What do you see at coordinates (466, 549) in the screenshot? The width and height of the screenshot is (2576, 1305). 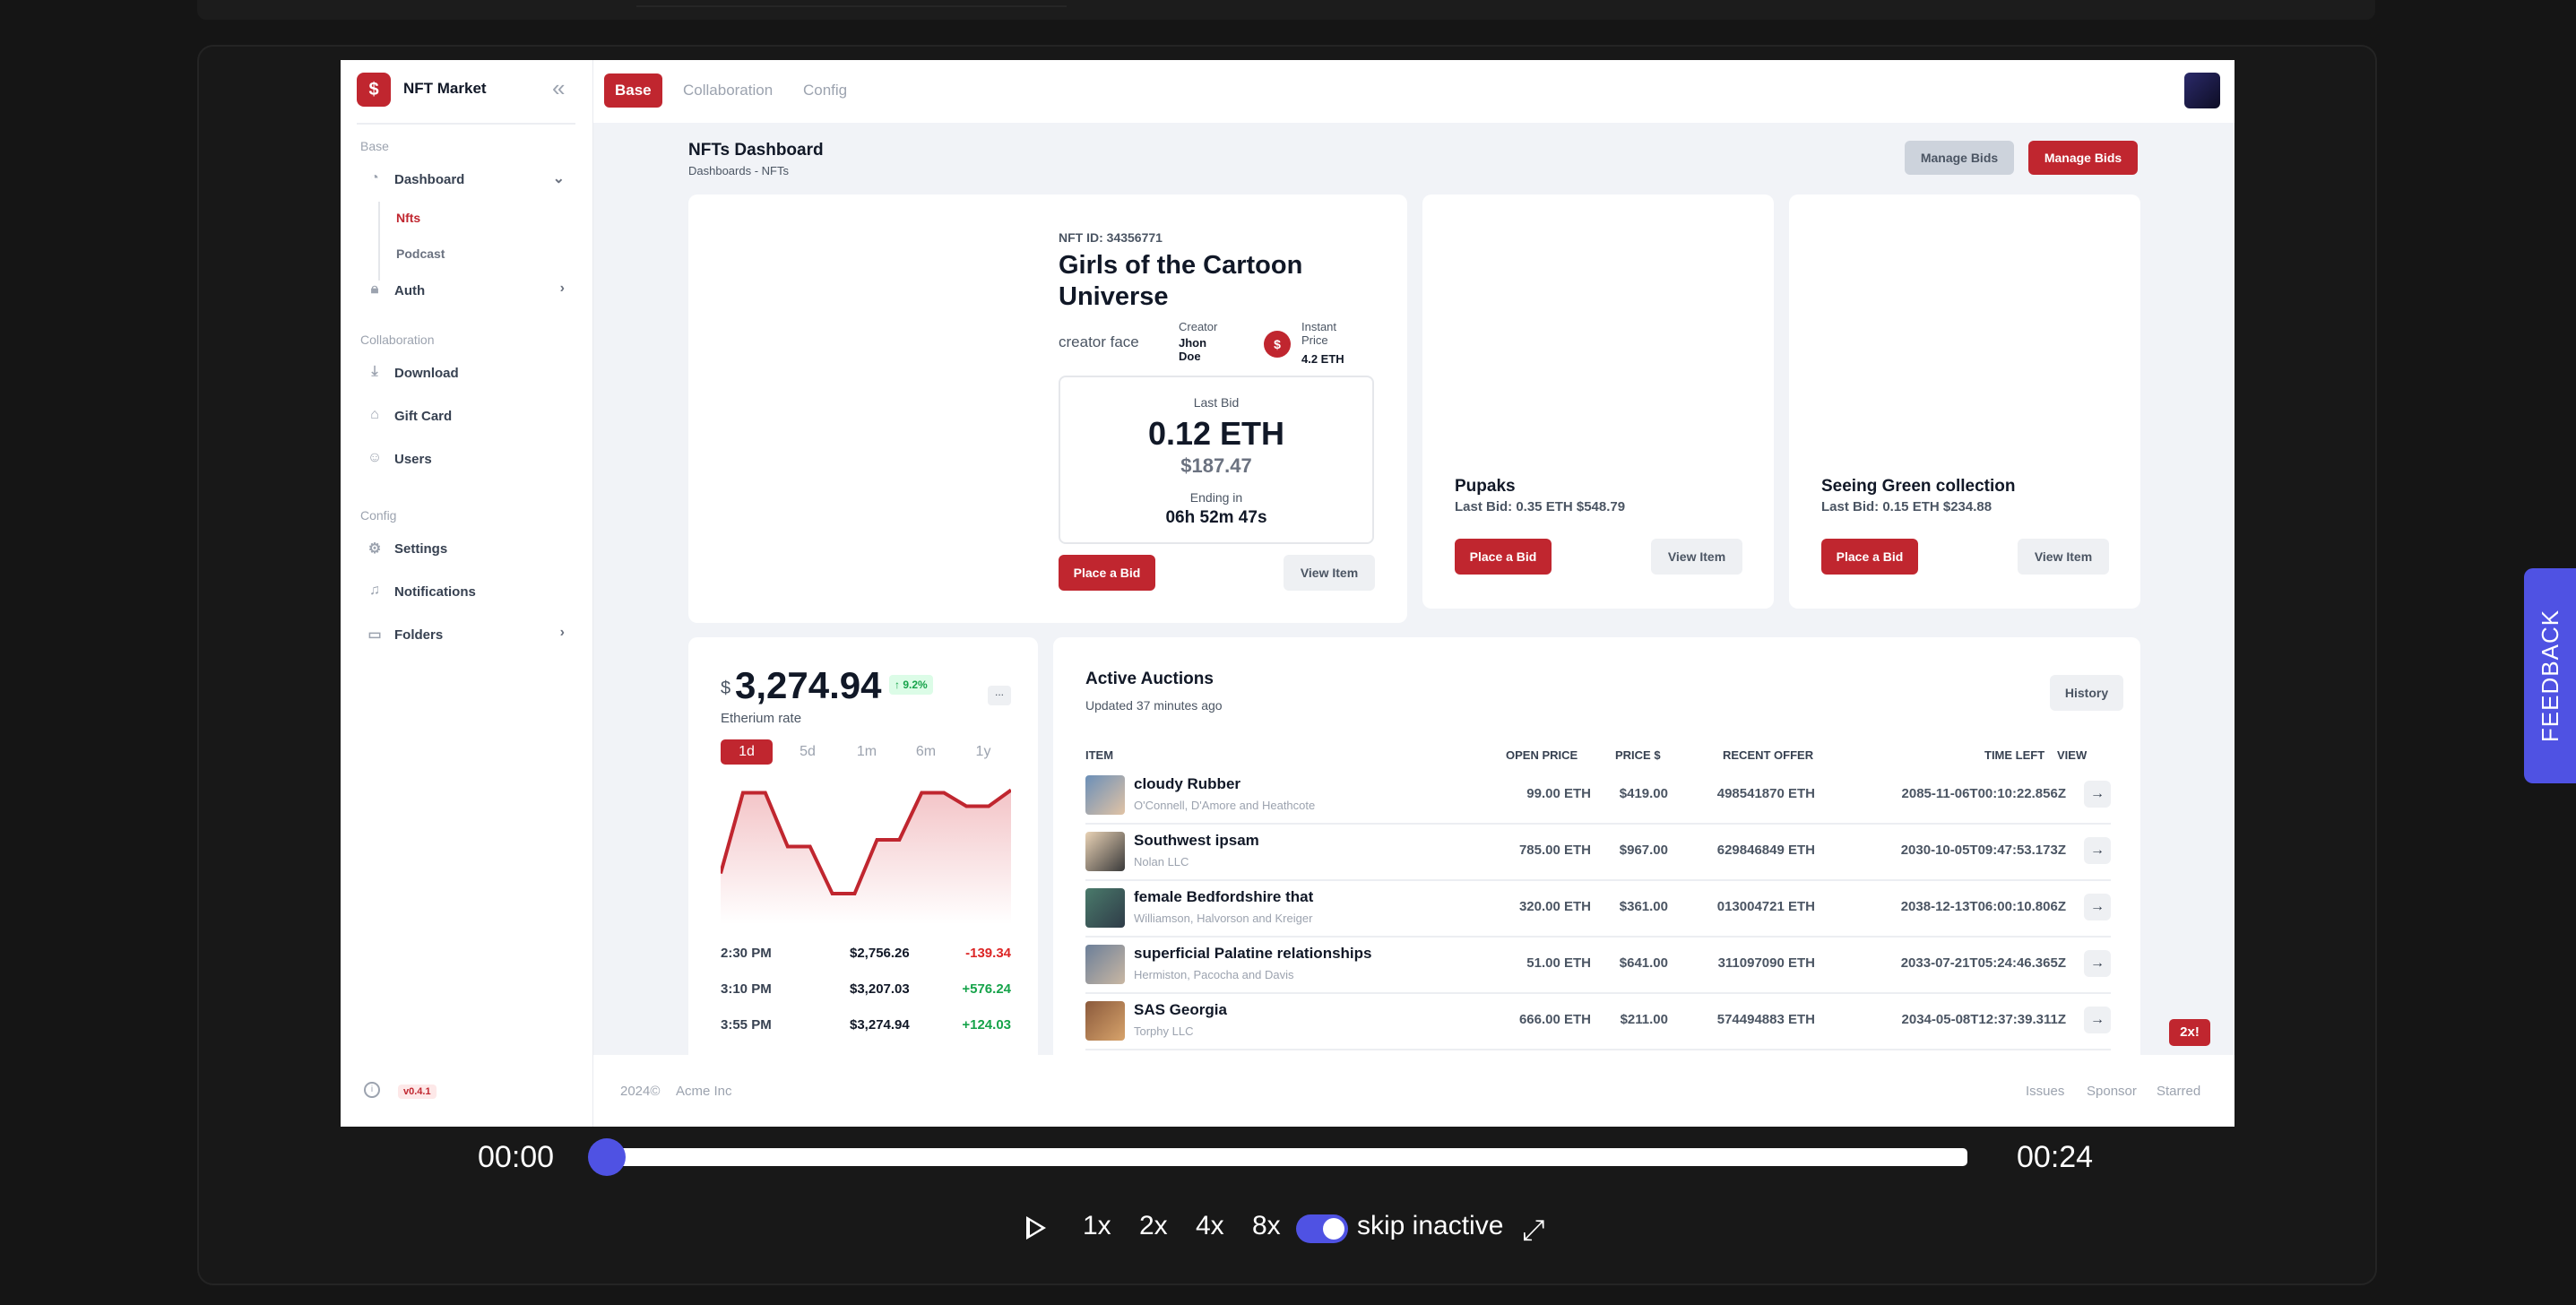 I see `sidebar-item-settings: ⚙ Settings` at bounding box center [466, 549].